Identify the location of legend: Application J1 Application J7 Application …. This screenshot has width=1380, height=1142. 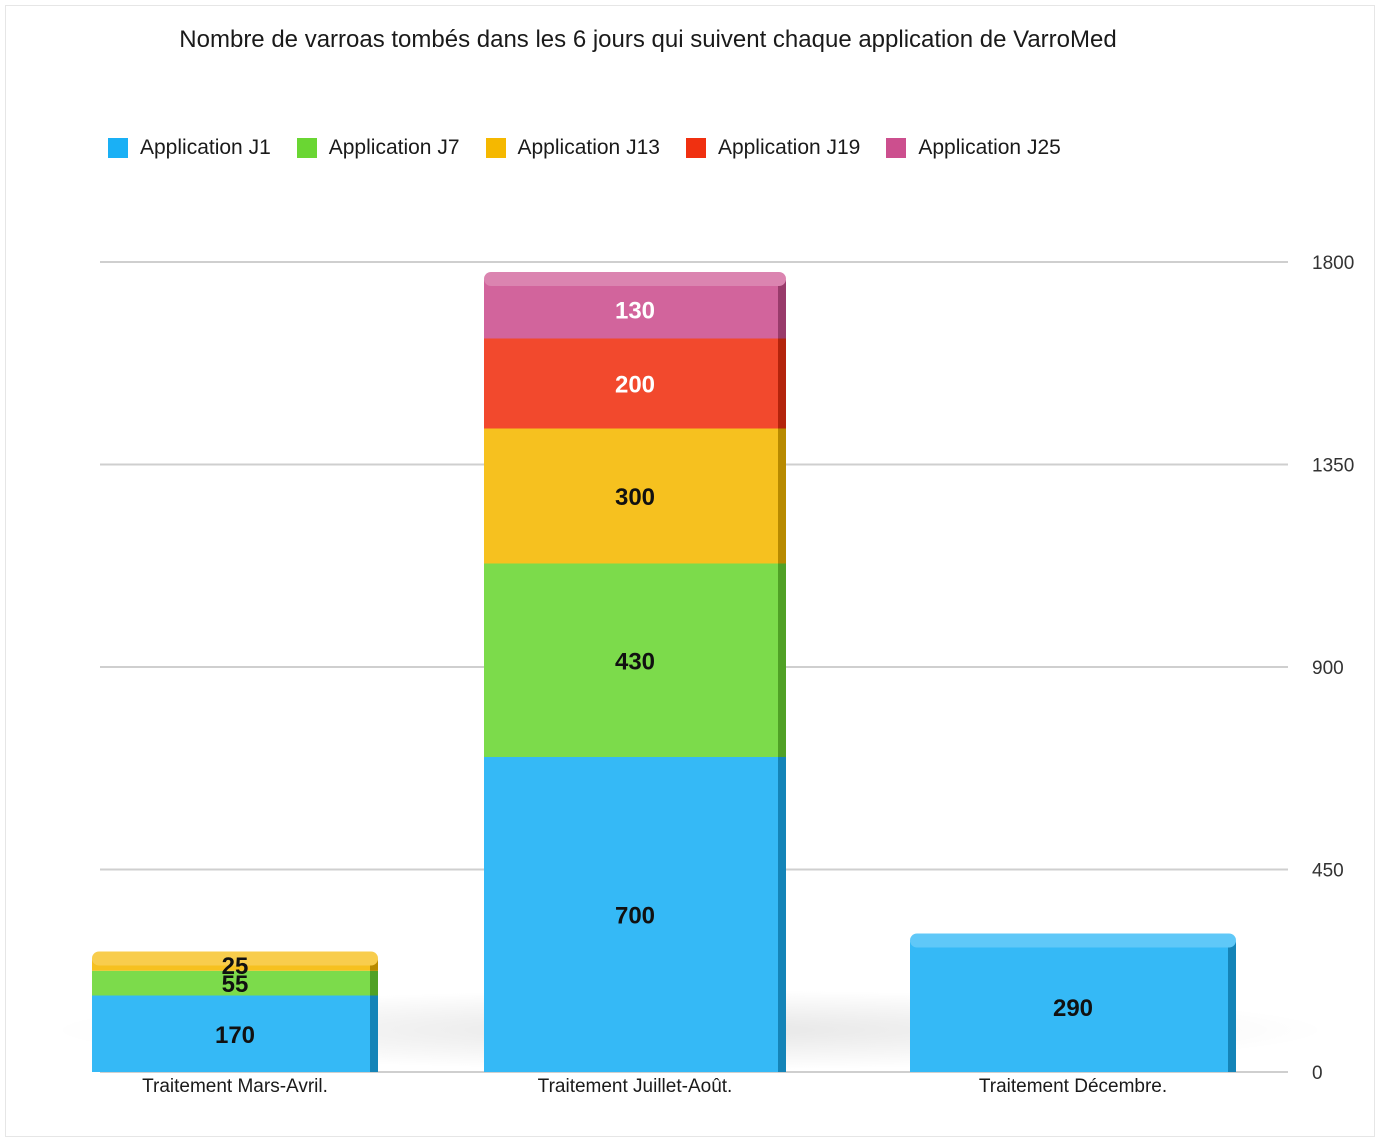
(584, 148).